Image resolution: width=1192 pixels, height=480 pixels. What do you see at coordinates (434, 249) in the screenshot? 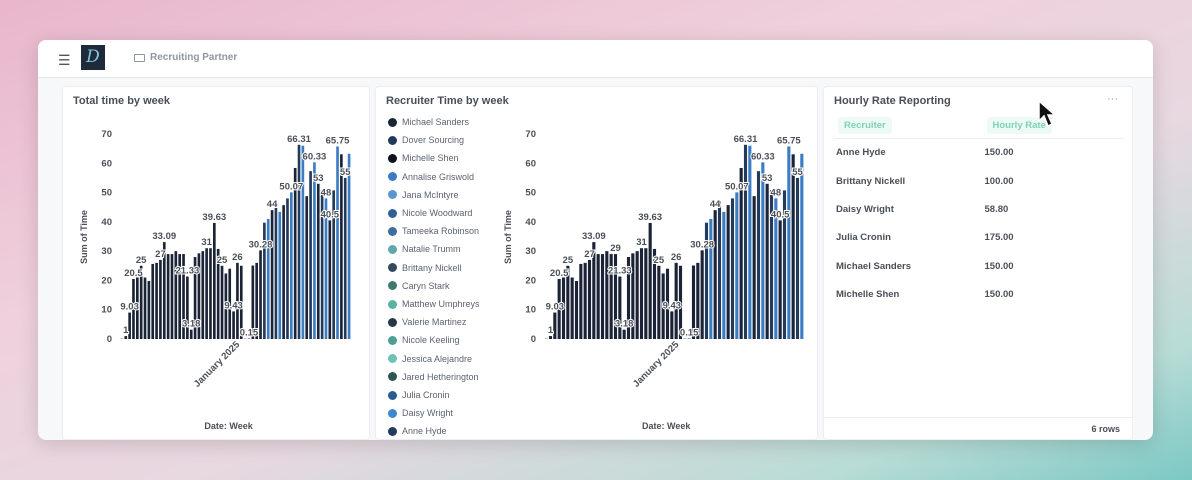
I see `legend-item: Natalie Trumm` at bounding box center [434, 249].